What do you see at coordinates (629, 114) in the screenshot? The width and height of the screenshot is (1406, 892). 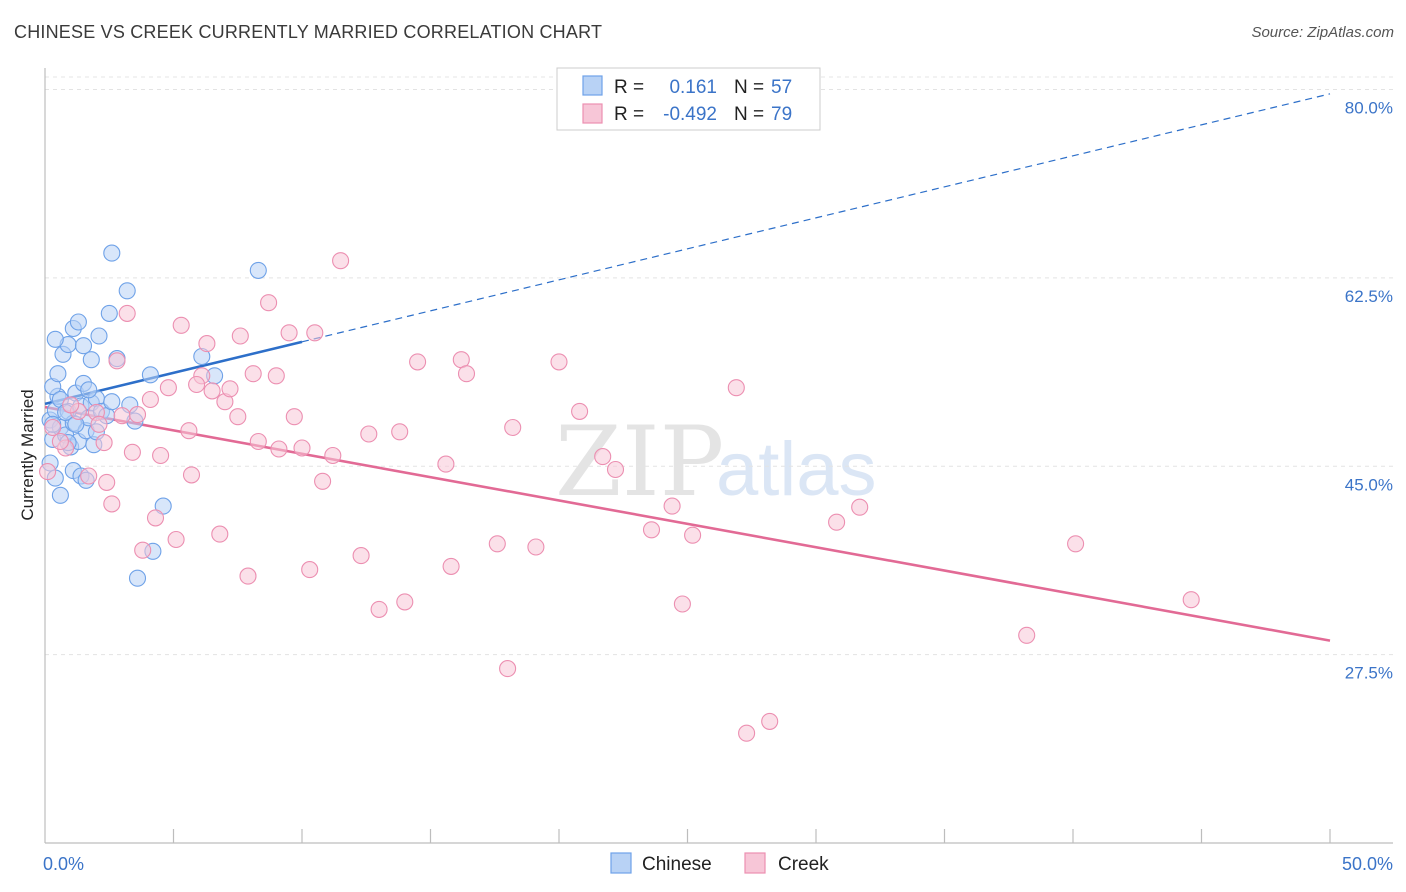 I see `legend-r-label-creek: R =` at bounding box center [629, 114].